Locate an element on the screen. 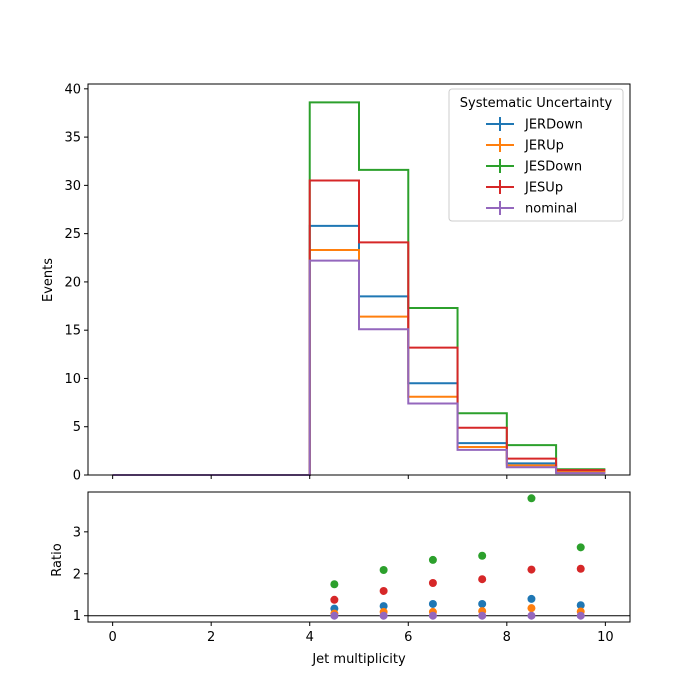  main-y-tick-label: 20 is located at coordinates (72, 282).